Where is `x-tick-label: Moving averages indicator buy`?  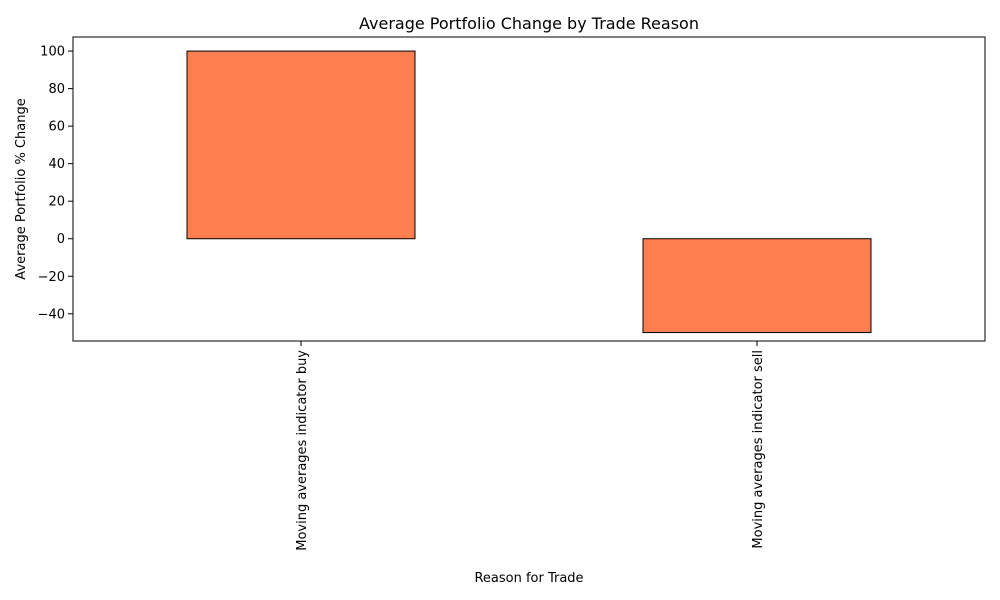
x-tick-label: Moving averages indicator buy is located at coordinates (302, 450).